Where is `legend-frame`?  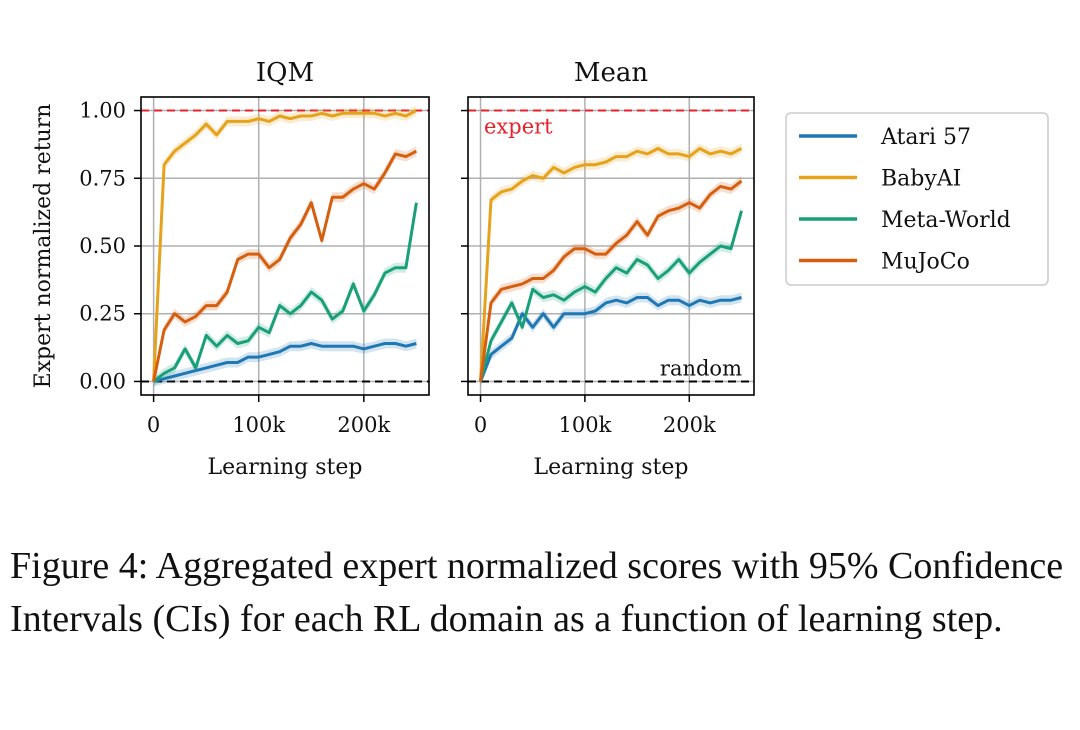
legend-frame is located at coordinates (917, 199).